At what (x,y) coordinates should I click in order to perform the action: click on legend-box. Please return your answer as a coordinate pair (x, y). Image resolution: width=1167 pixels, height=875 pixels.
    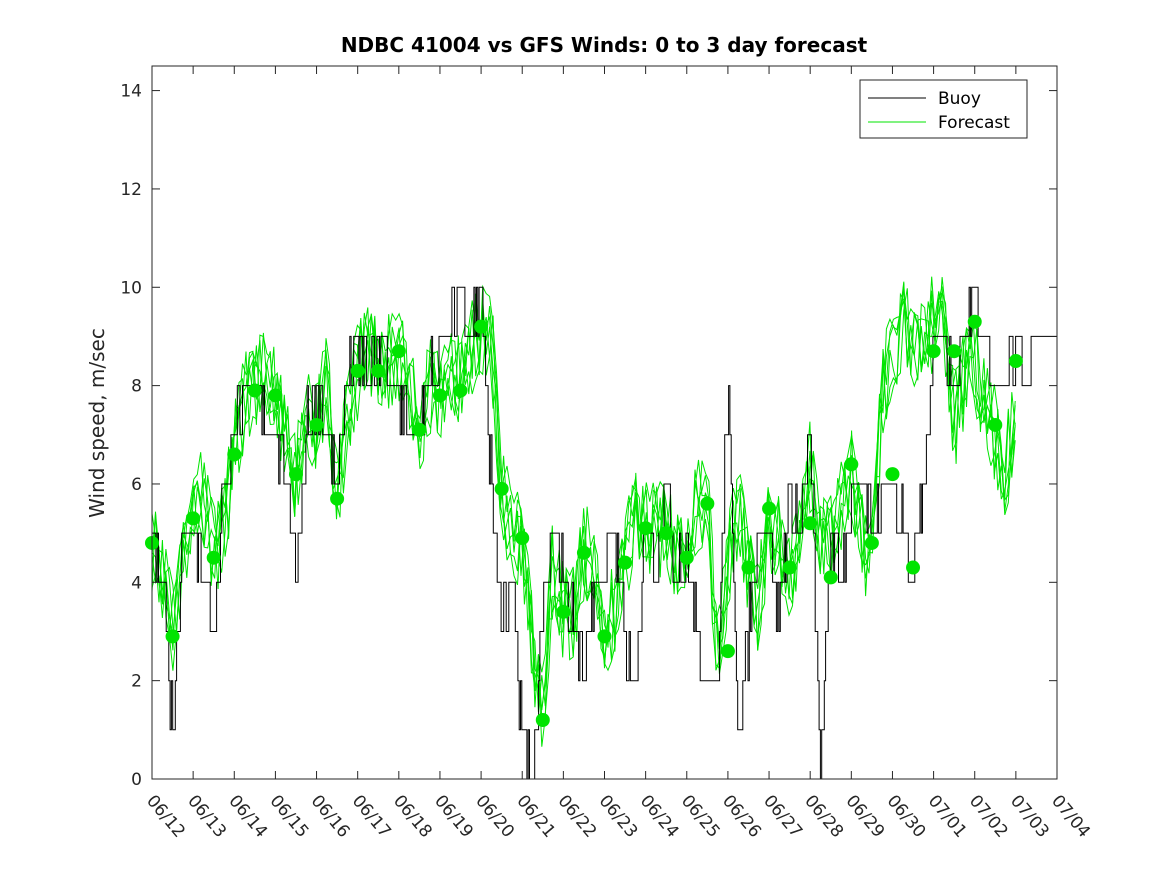
    Looking at the image, I should click on (943, 109).